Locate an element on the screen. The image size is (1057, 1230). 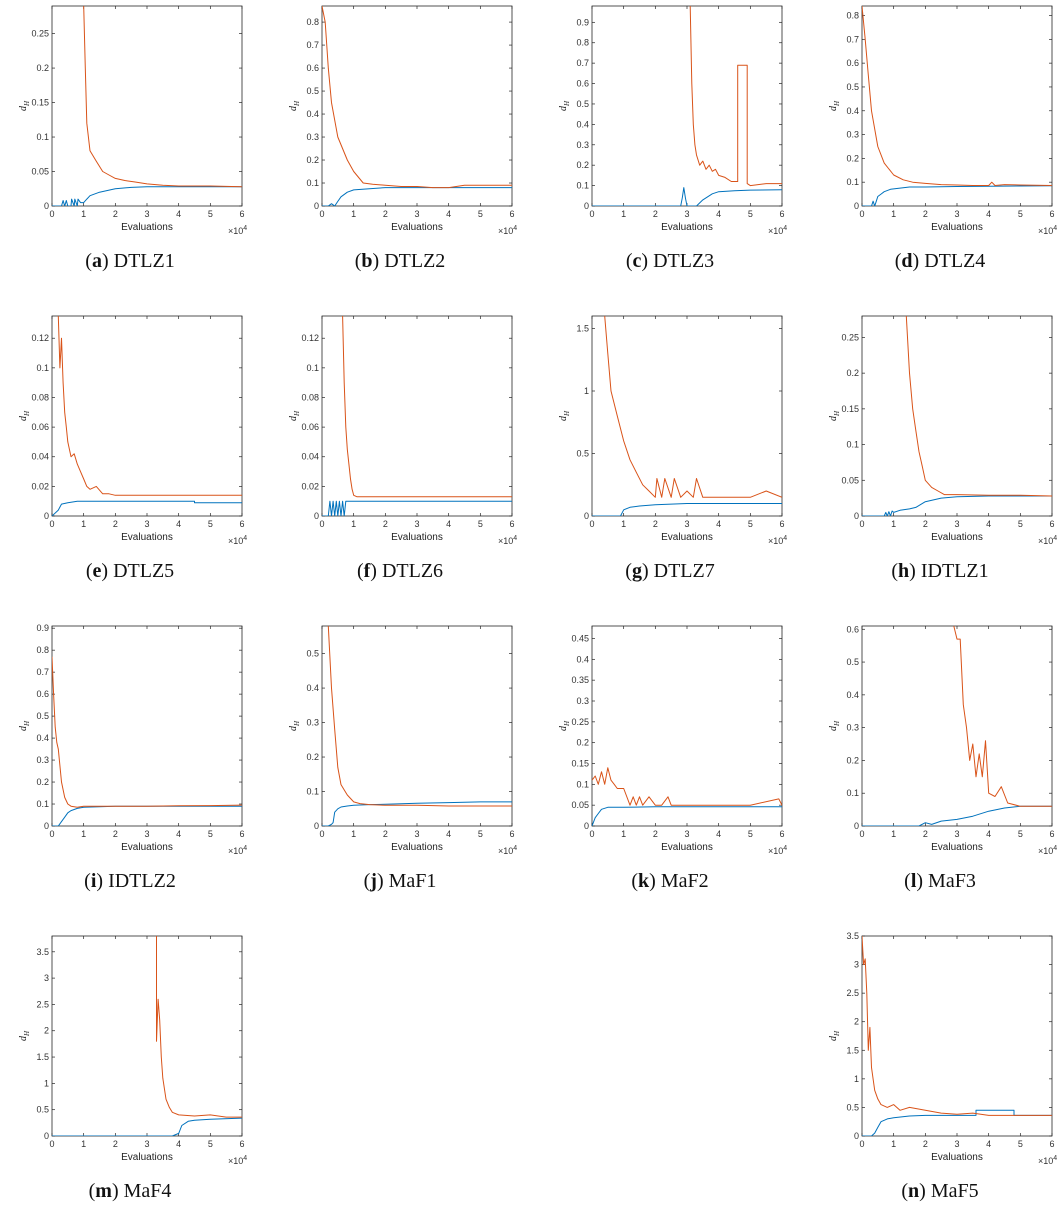
y-tick-label: 0.12 is located at coordinates (310, 338).